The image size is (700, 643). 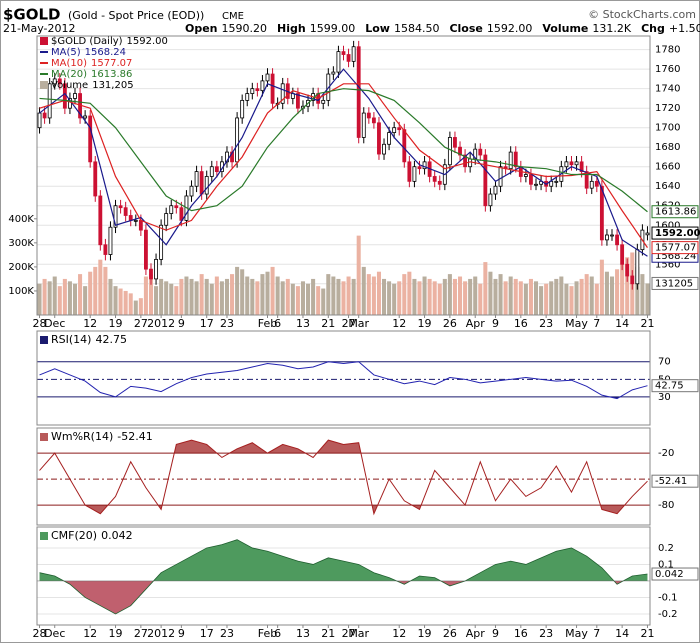 I want to click on legend-value: 1577.07, so click(x=111, y=63).